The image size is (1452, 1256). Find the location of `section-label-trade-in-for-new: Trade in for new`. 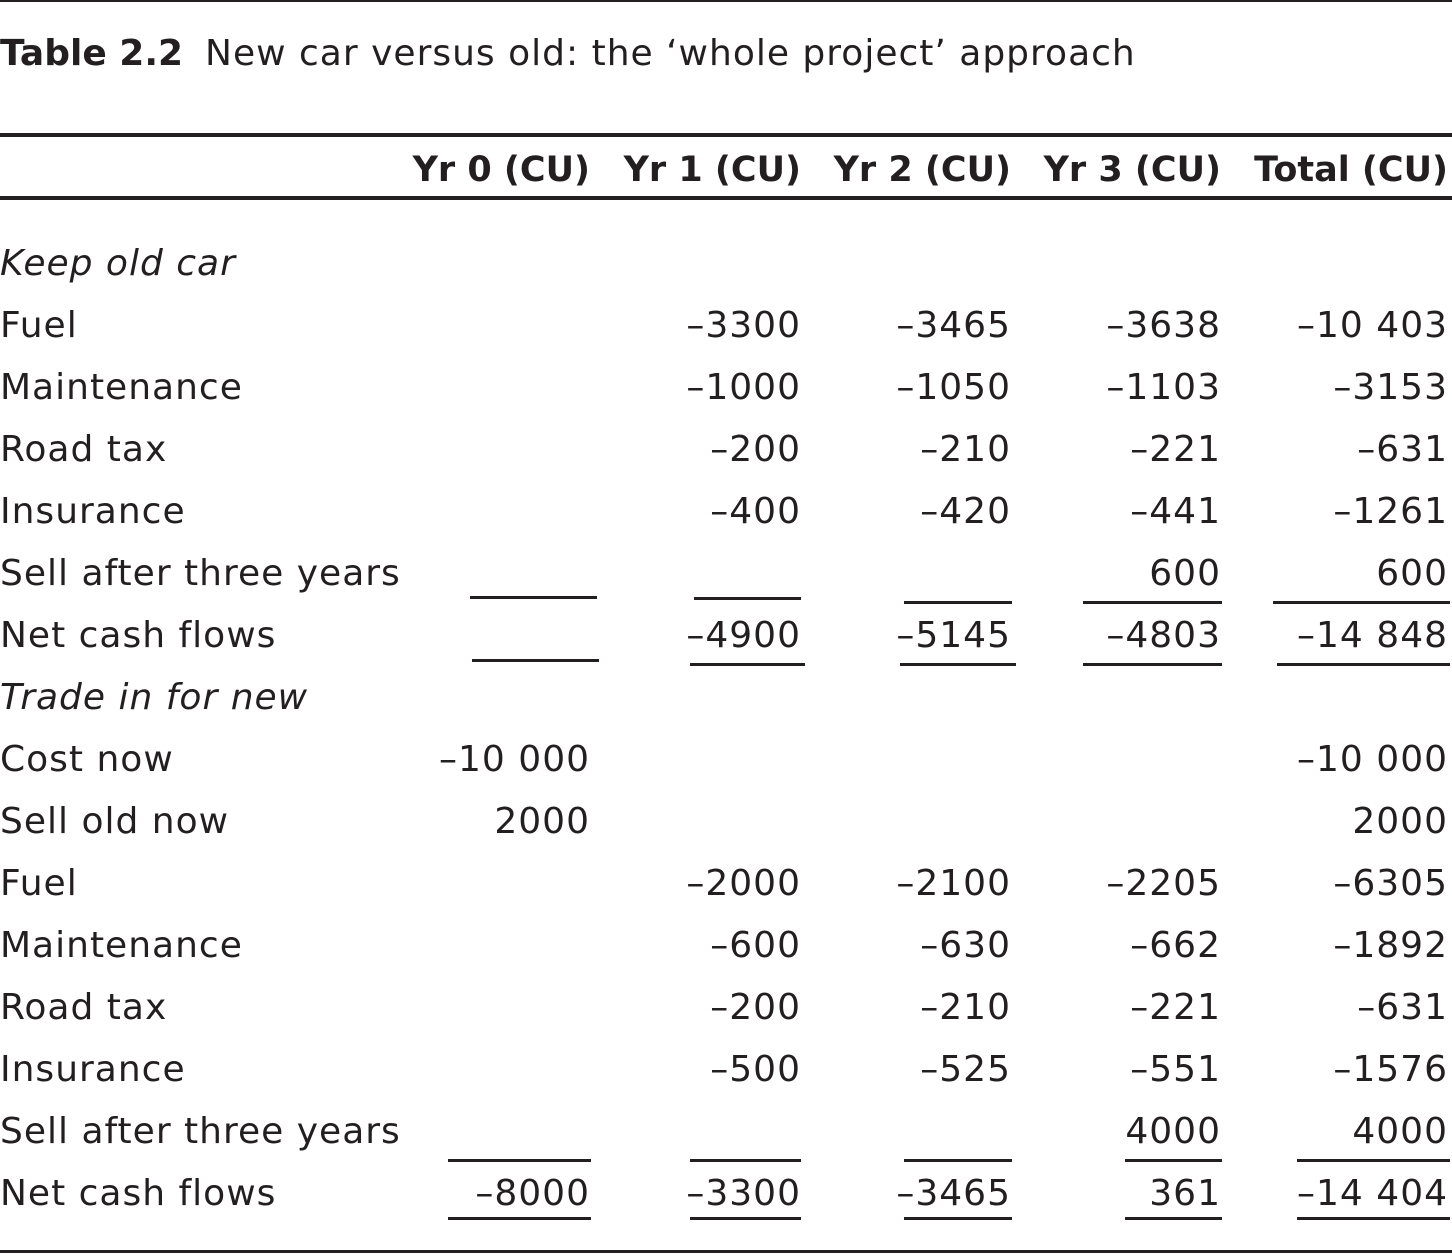

section-label-trade-in-for-new: Trade in for new is located at coordinates (154, 697).